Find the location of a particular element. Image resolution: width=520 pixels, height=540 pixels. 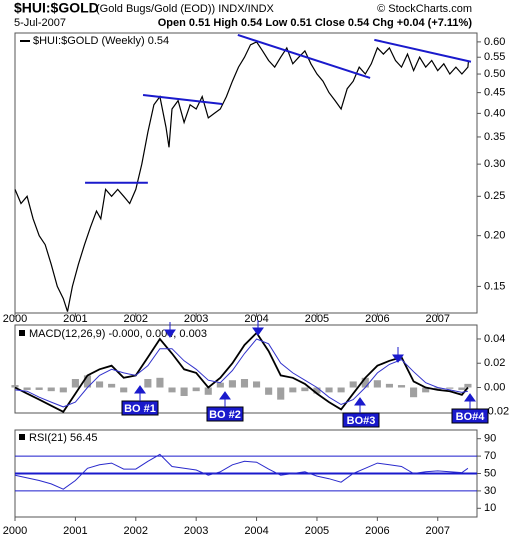

legend-label: $HUI:$GOLD (Weekly) 0.54 is located at coordinates (101, 41).